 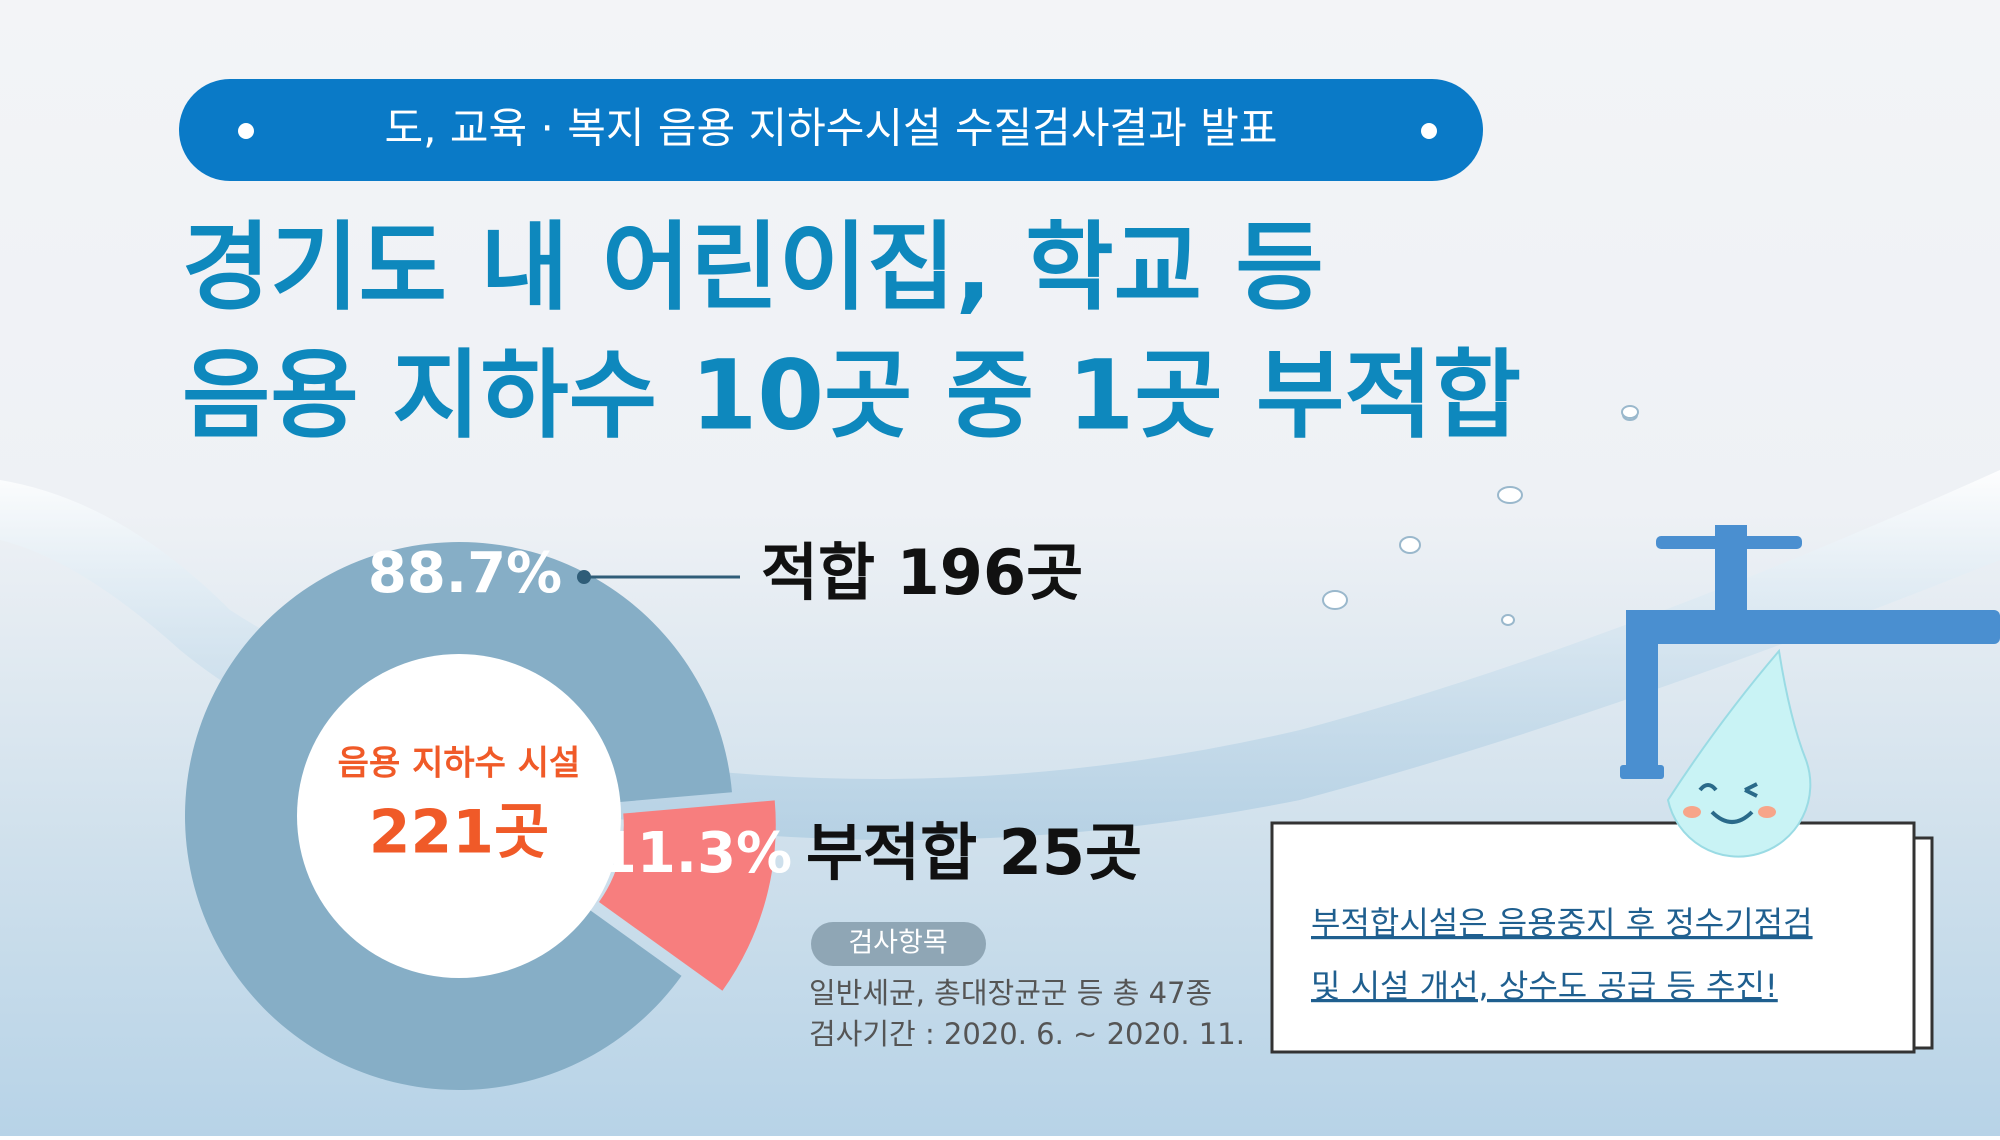 I want to click on note-line: 부적합시설은 음용중지 후 정수기점검, so click(x=1562, y=923).